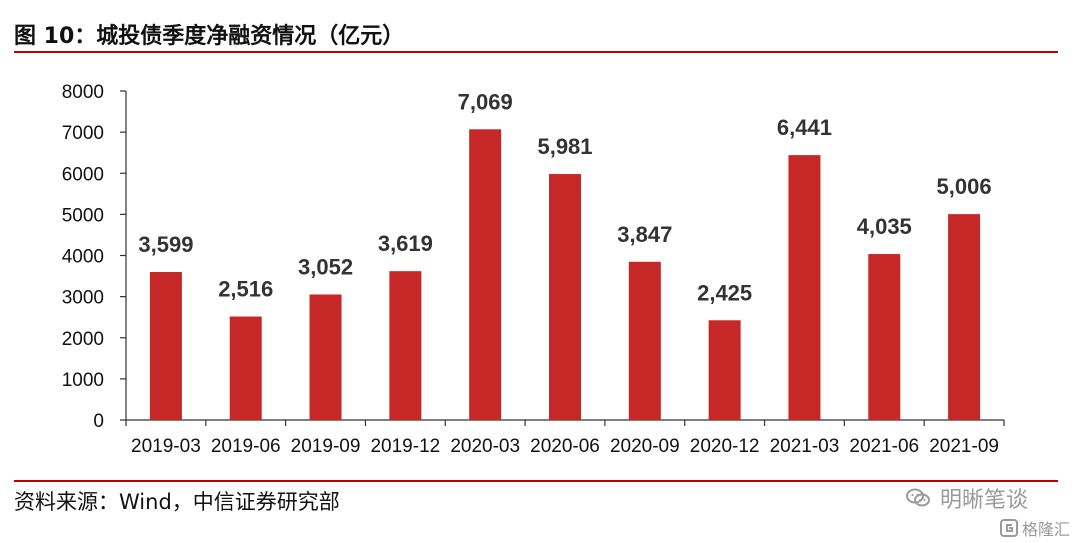 This screenshot has height=543, width=1080. What do you see at coordinates (884, 446) in the screenshot?
I see `x-tick-label: 2021-06` at bounding box center [884, 446].